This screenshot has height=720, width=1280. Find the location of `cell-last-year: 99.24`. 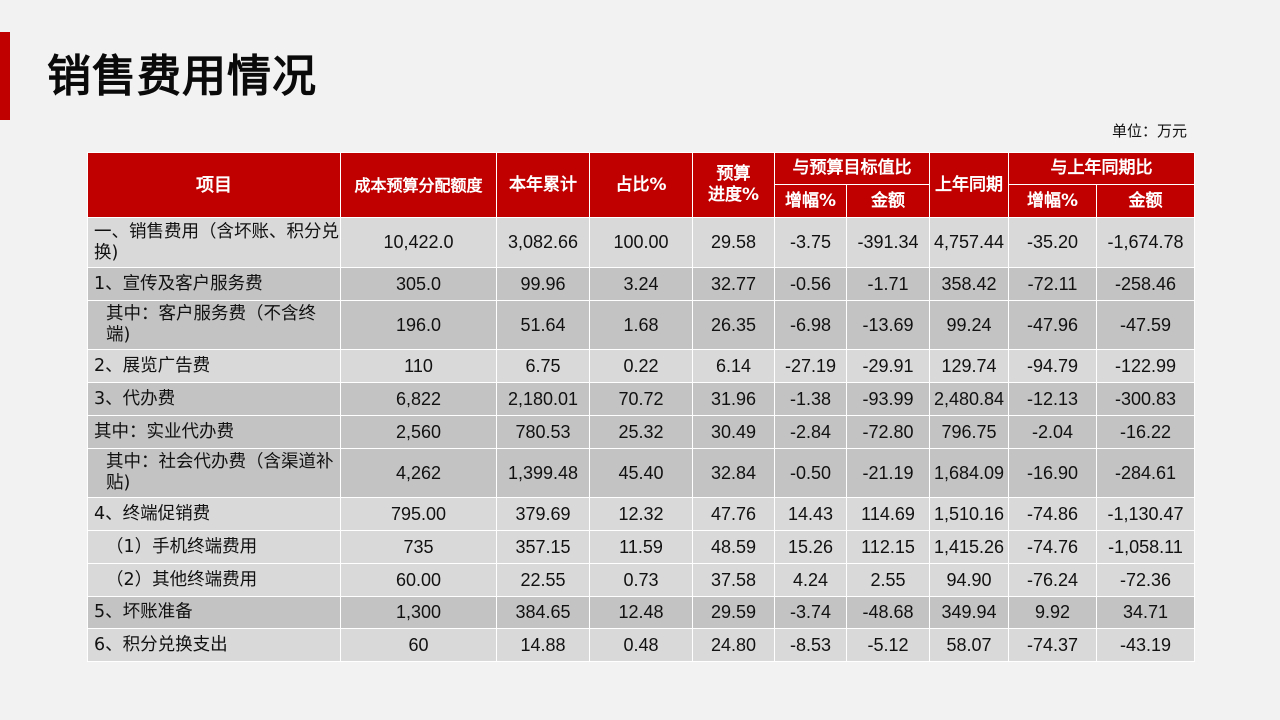

cell-last-year: 99.24 is located at coordinates (969, 325).